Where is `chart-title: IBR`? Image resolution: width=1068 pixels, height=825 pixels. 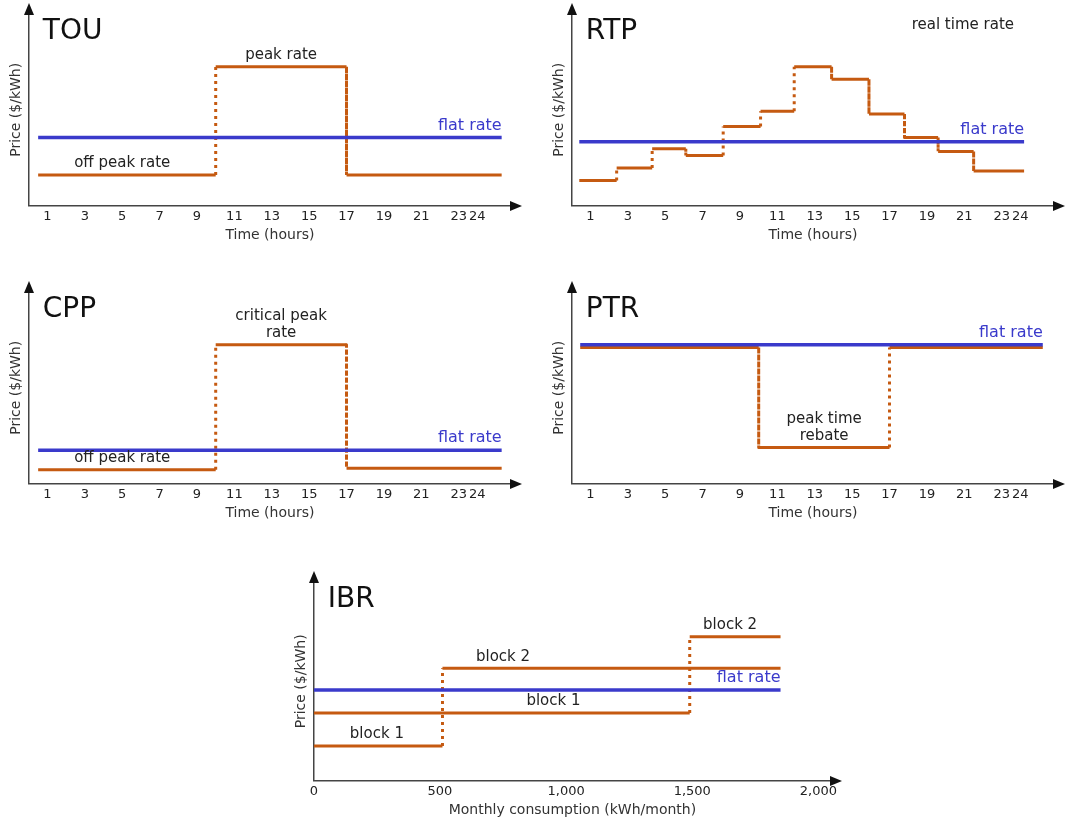 chart-title: IBR is located at coordinates (351, 598).